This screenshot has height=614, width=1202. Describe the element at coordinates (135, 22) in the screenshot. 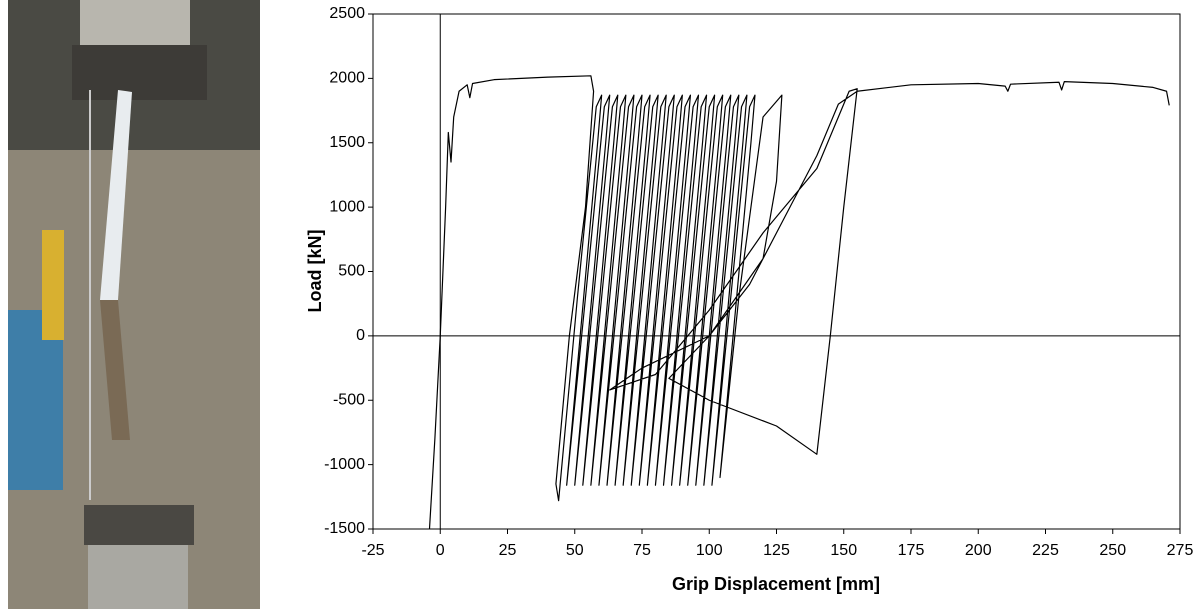

I see `photo-actuator` at that location.